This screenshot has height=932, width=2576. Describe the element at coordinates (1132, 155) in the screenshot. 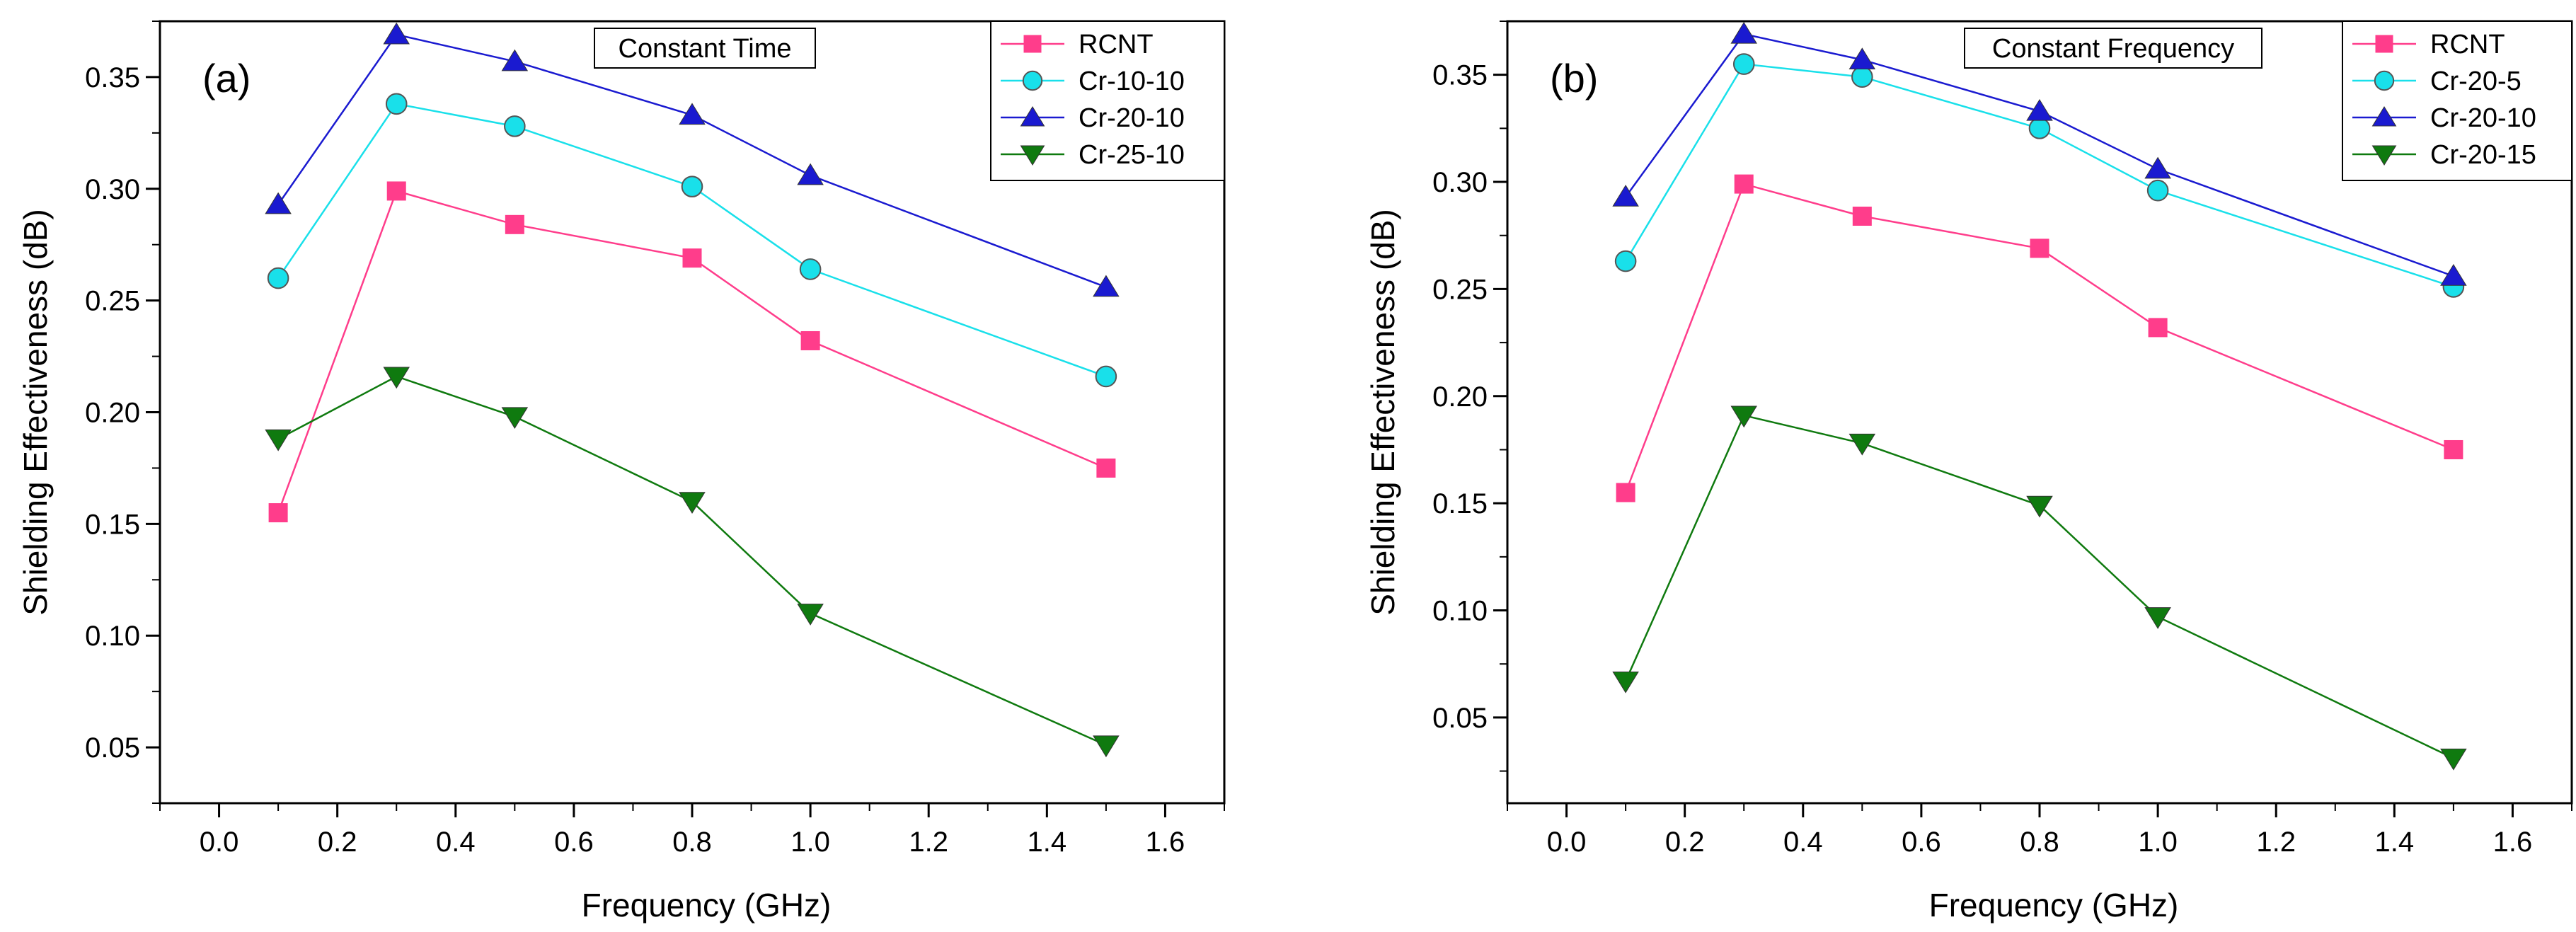

I see `legend-label: Cr-25-10` at that location.